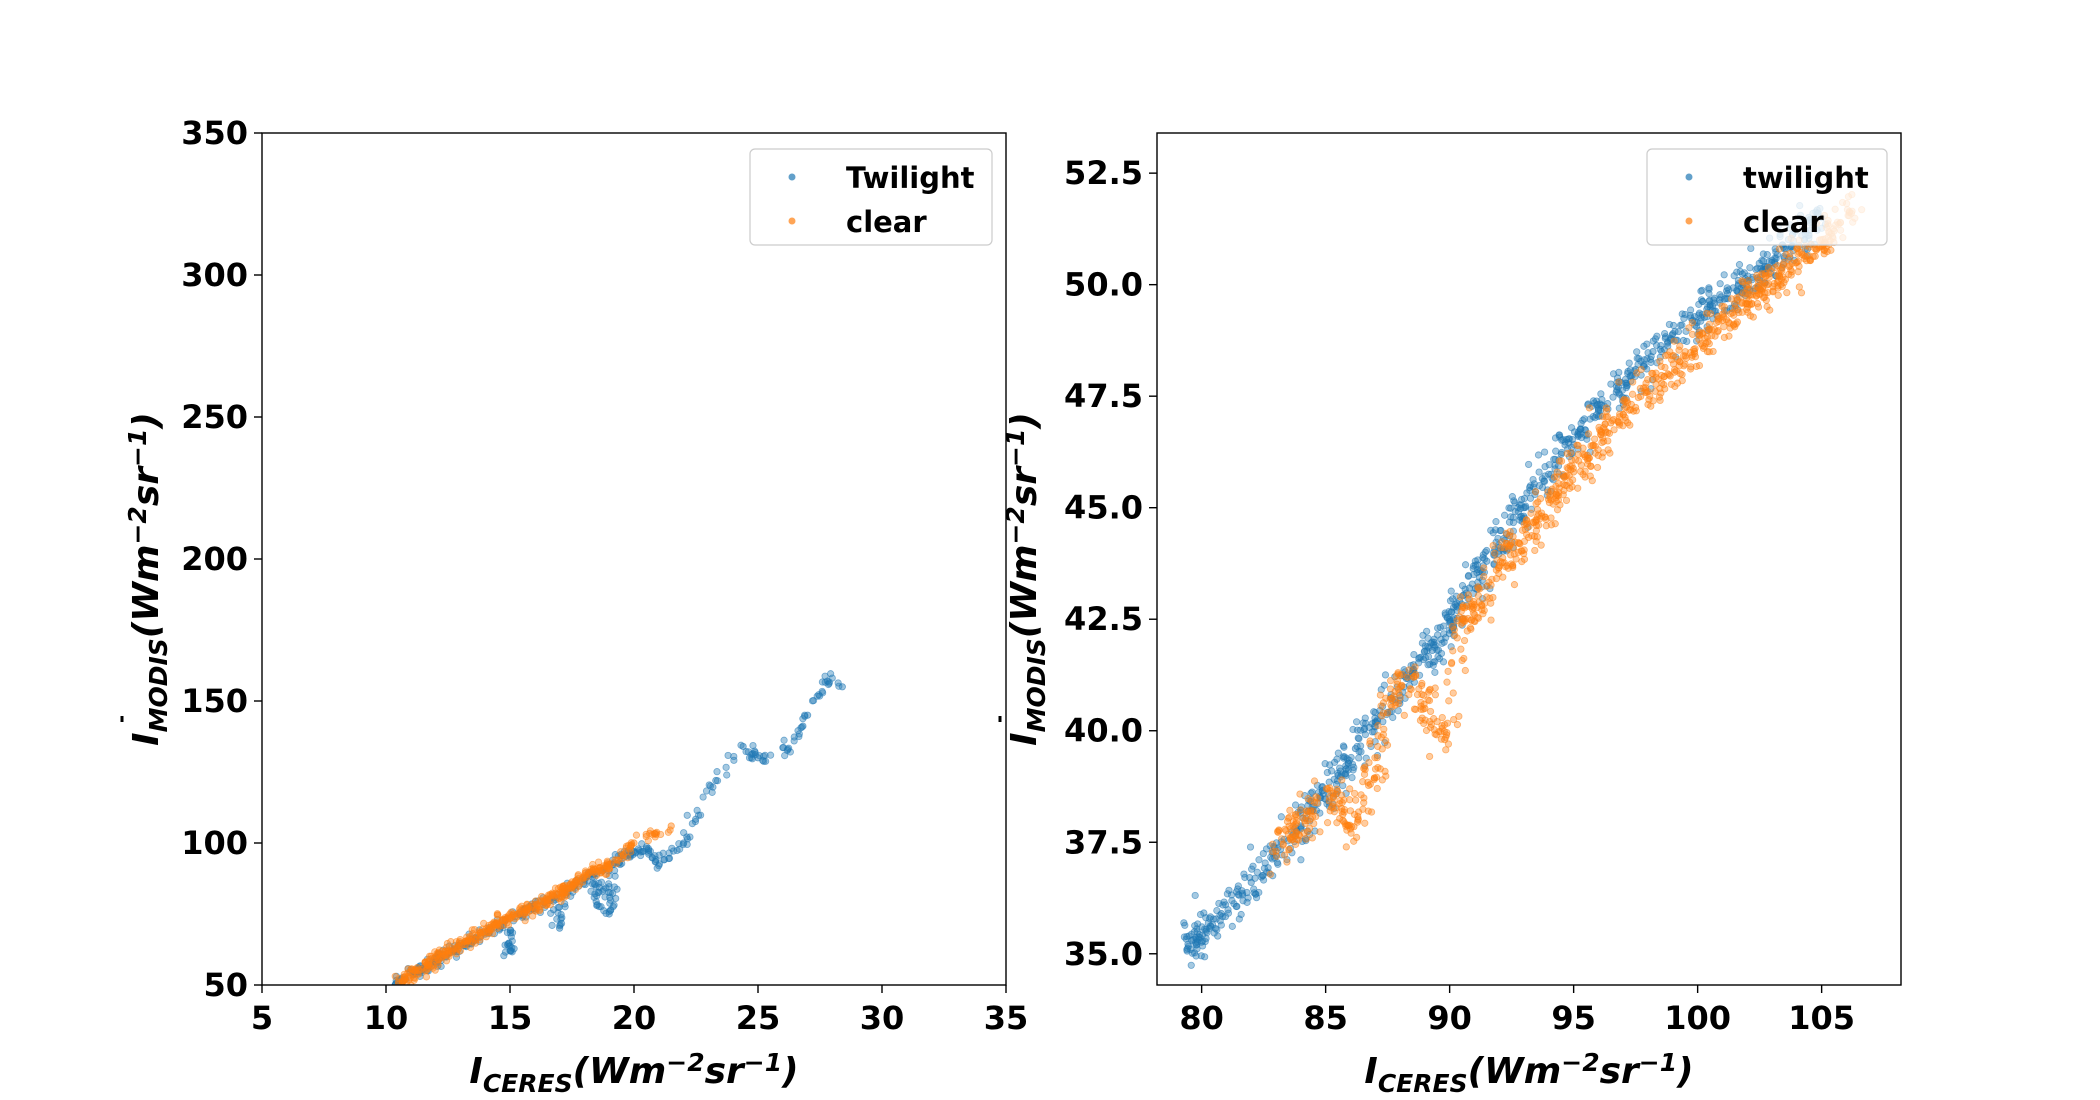 This screenshot has height=1100, width=2100. I want to click on y-tick-label: 42.5, so click(1103, 619).